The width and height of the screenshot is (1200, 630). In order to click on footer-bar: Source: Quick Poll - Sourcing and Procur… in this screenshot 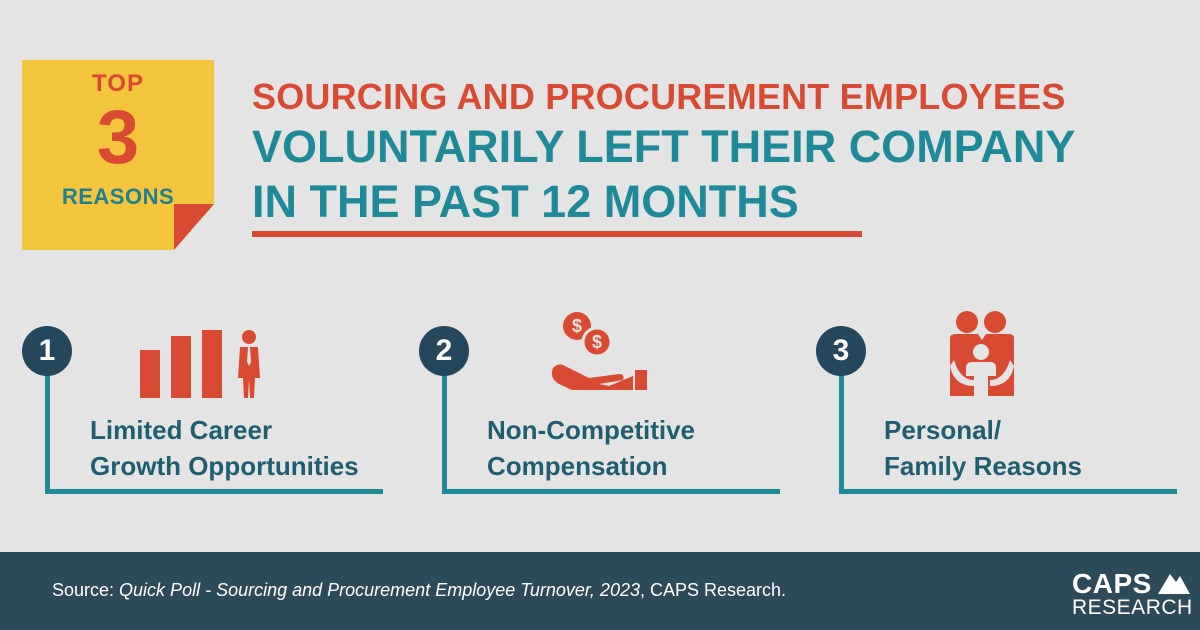, I will do `click(600, 591)`.